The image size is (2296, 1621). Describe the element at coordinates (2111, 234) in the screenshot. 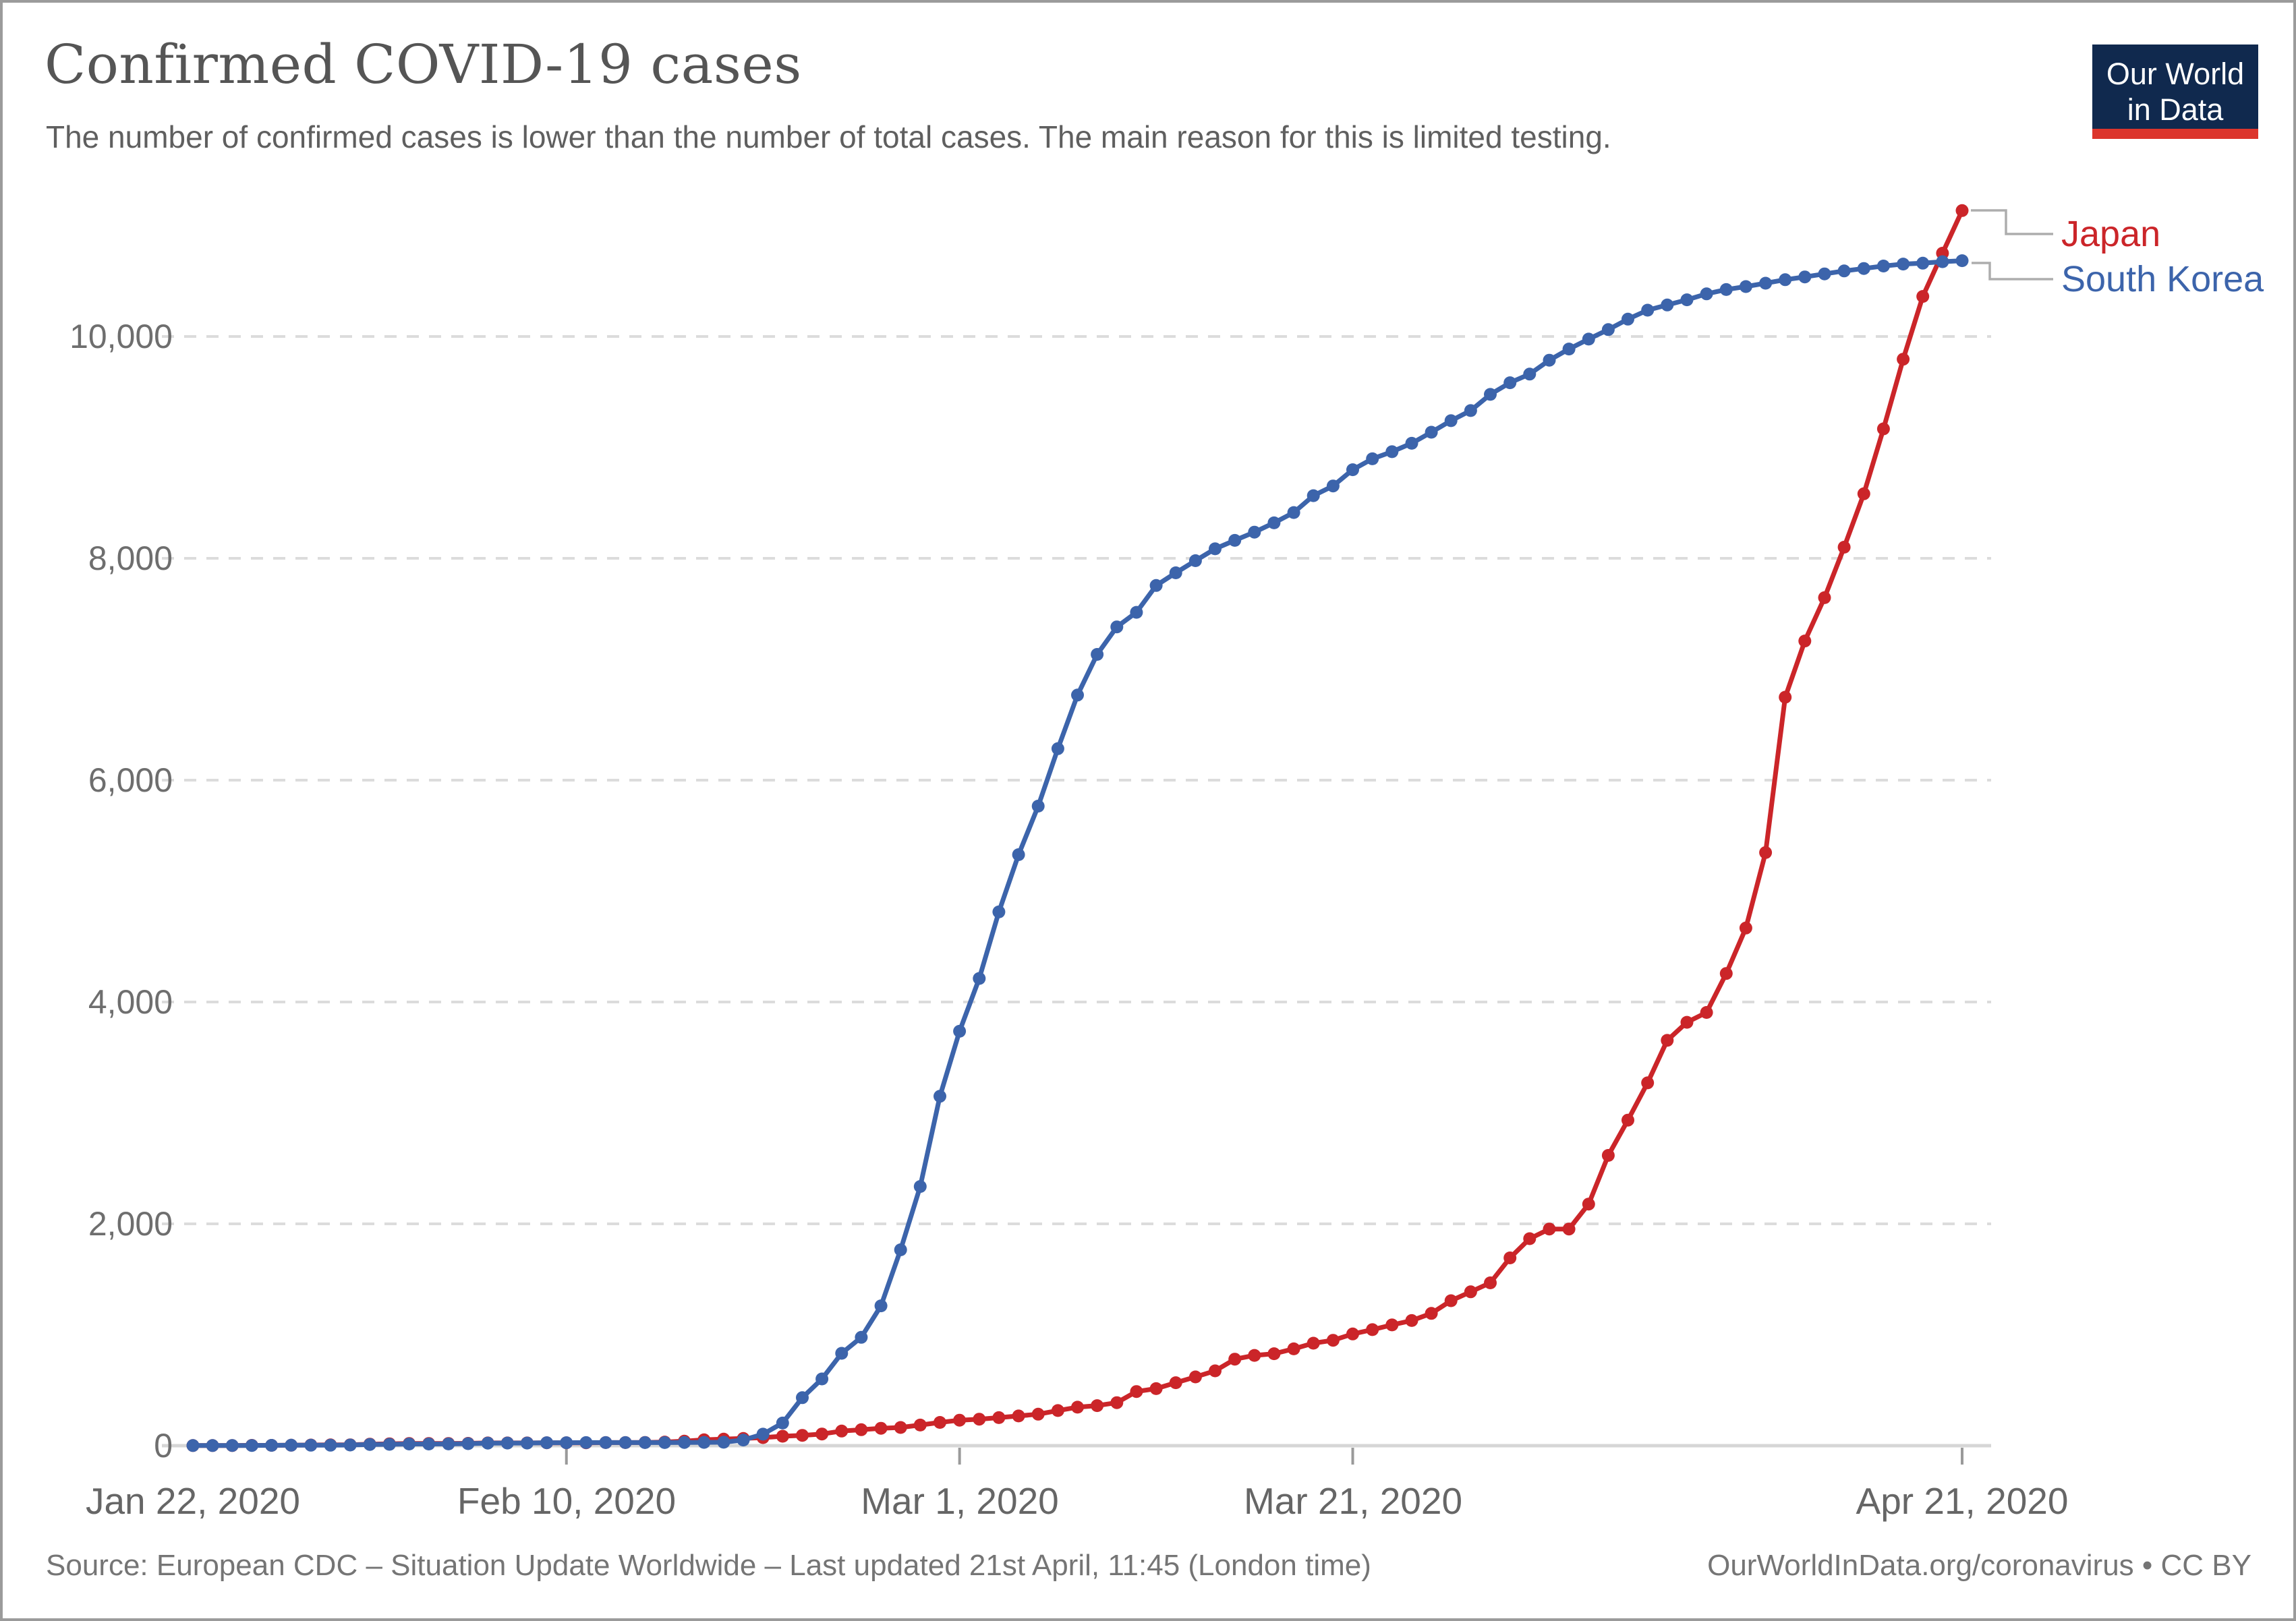

I see `legend-item-japan: Japan` at that location.